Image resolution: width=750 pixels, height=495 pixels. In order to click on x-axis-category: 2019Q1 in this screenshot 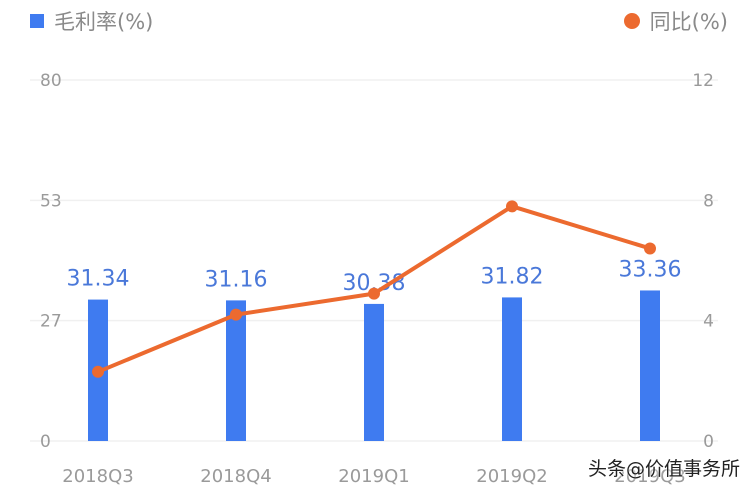, I will do `click(373, 476)`.